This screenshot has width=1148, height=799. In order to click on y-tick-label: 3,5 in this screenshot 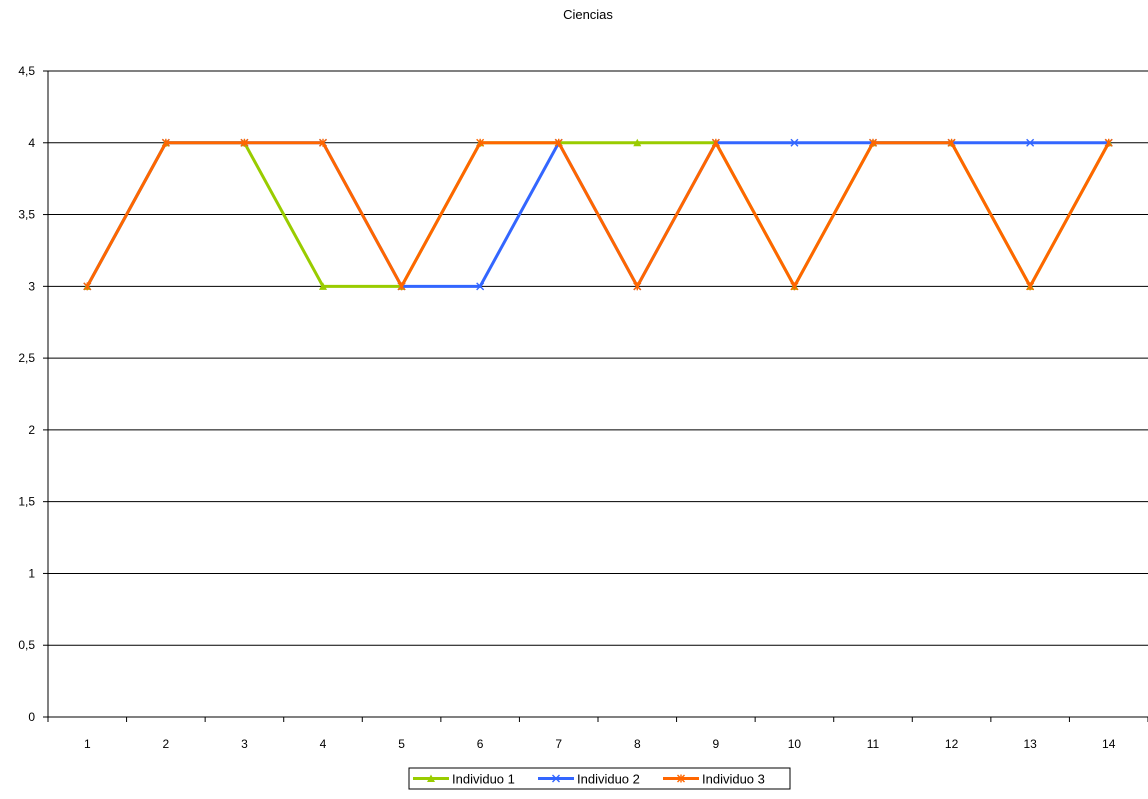, I will do `click(26, 215)`.